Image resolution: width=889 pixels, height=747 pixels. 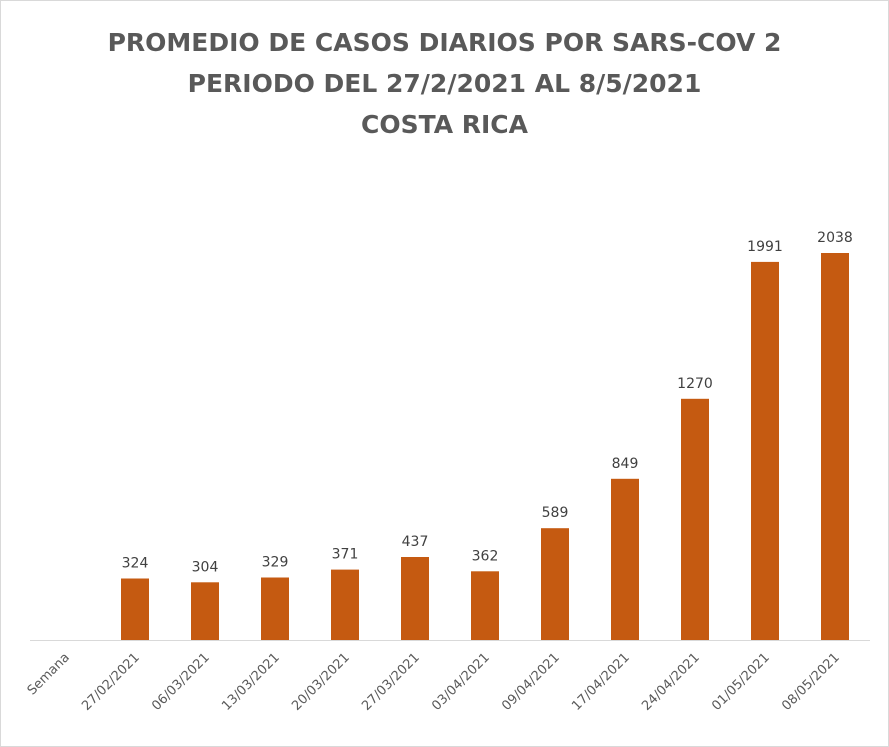 What do you see at coordinates (811, 682) in the screenshot?
I see `x-tick-label: 08/05/2021` at bounding box center [811, 682].